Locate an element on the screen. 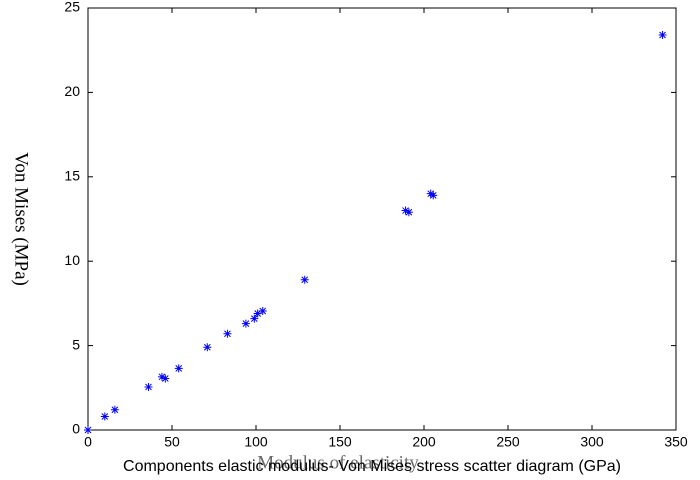 The width and height of the screenshot is (700, 480). x-tick-label: 200 is located at coordinates (424, 442).